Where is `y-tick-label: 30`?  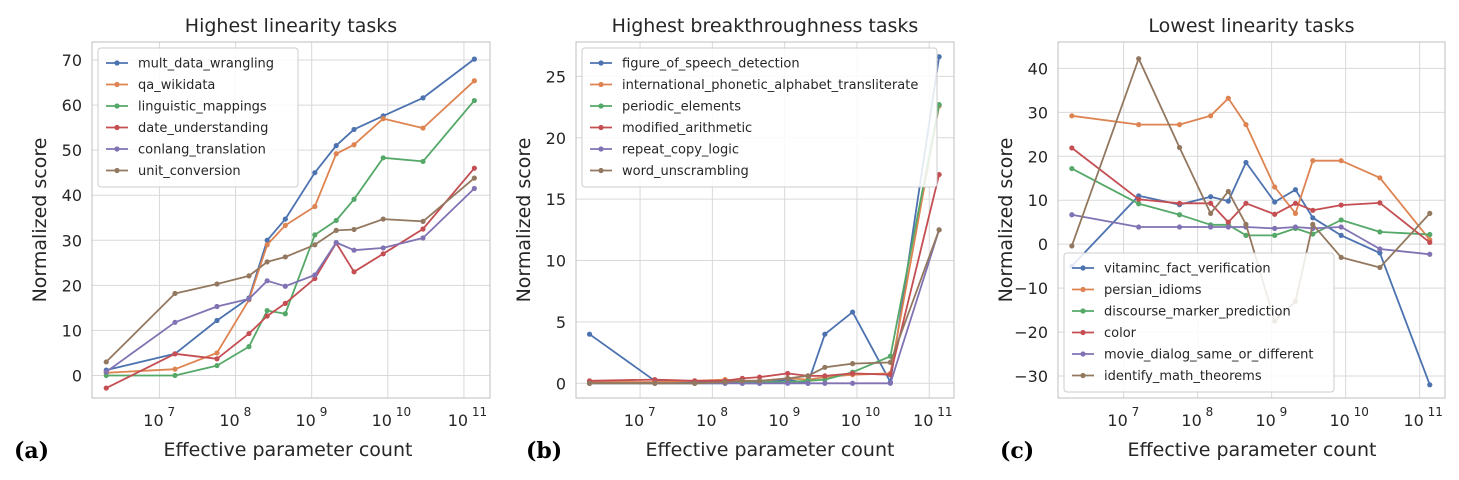 y-tick-label: 30 is located at coordinates (72, 240).